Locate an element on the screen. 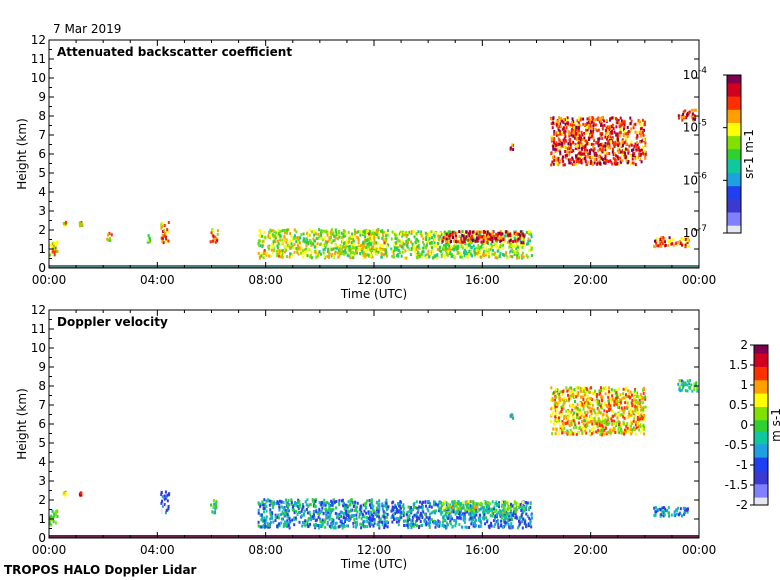 This screenshot has width=780, height=580. x-tick-label: 00:00 is located at coordinates (699, 550).